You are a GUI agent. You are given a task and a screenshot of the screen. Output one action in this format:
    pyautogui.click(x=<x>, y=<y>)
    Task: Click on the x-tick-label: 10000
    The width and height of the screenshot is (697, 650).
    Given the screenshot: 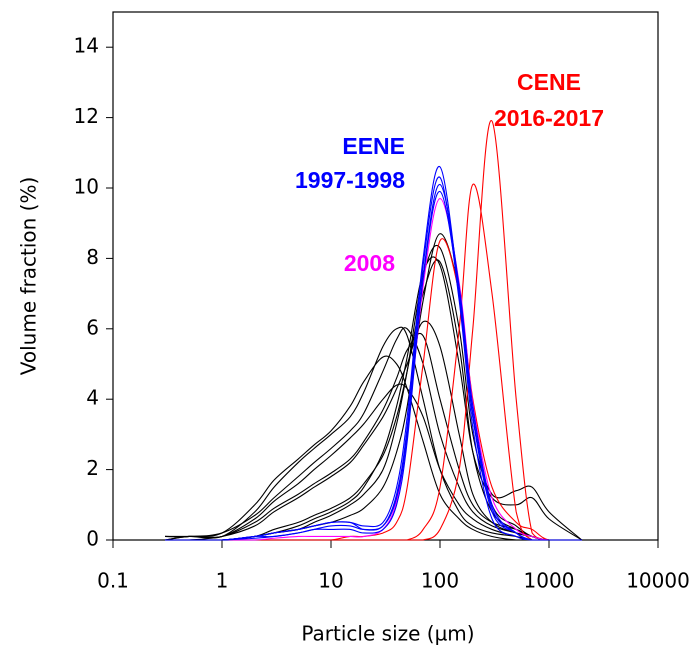 What is the action you would take?
    pyautogui.click(x=658, y=581)
    